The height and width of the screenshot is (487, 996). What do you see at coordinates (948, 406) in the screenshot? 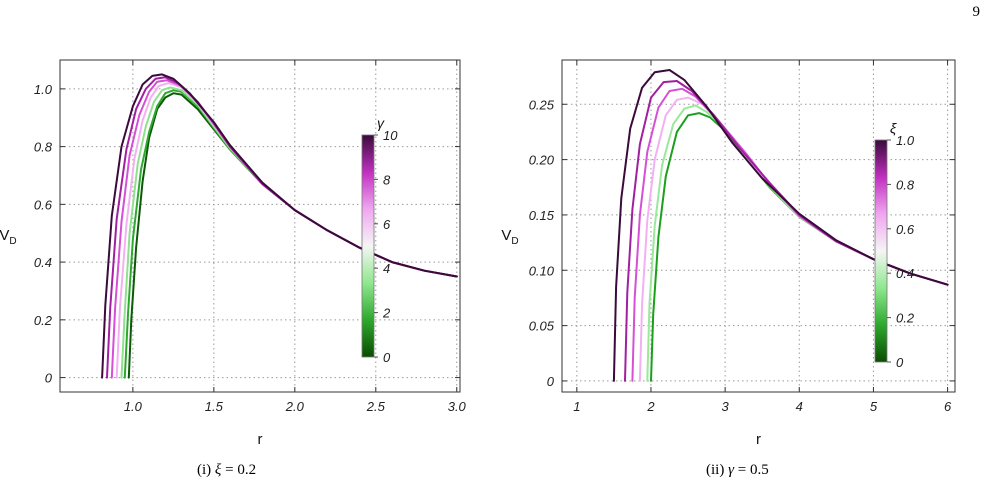
I see `x-tick-label-5: 6` at bounding box center [948, 406].